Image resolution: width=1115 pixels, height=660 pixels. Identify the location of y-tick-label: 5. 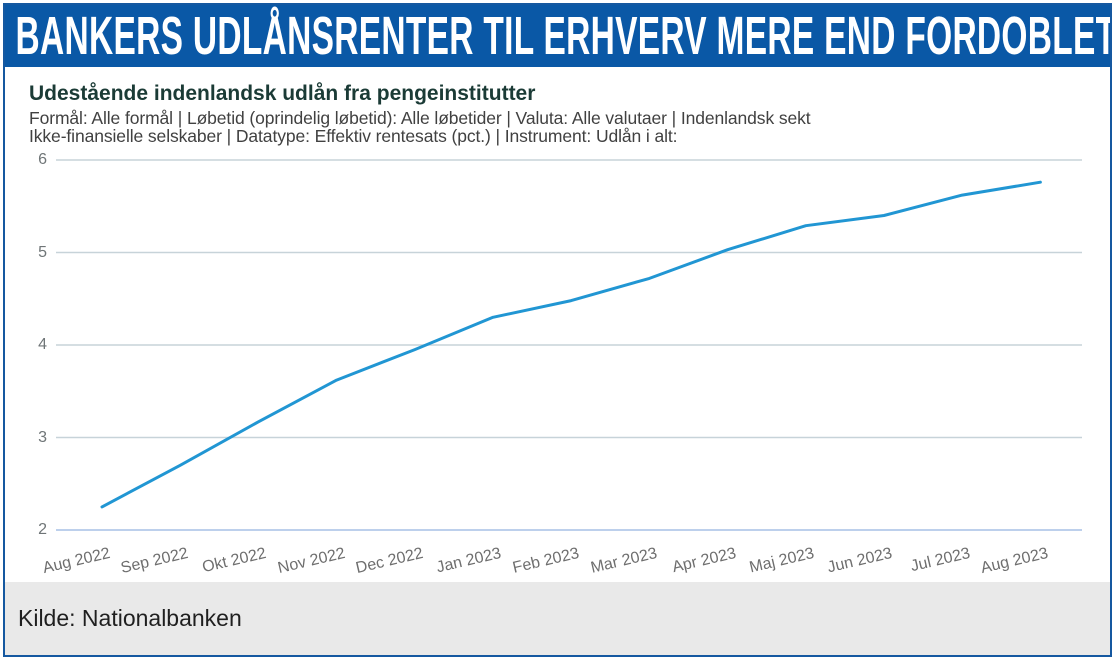
(42, 252).